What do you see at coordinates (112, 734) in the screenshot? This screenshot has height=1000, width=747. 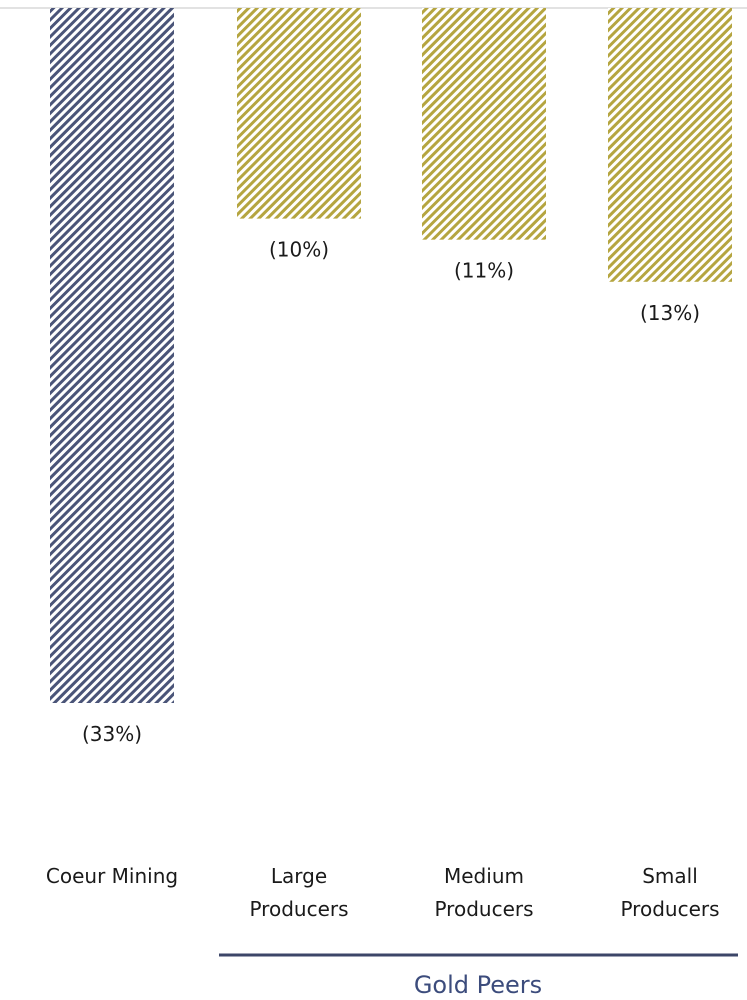 I see `value-label: (33%)` at bounding box center [112, 734].